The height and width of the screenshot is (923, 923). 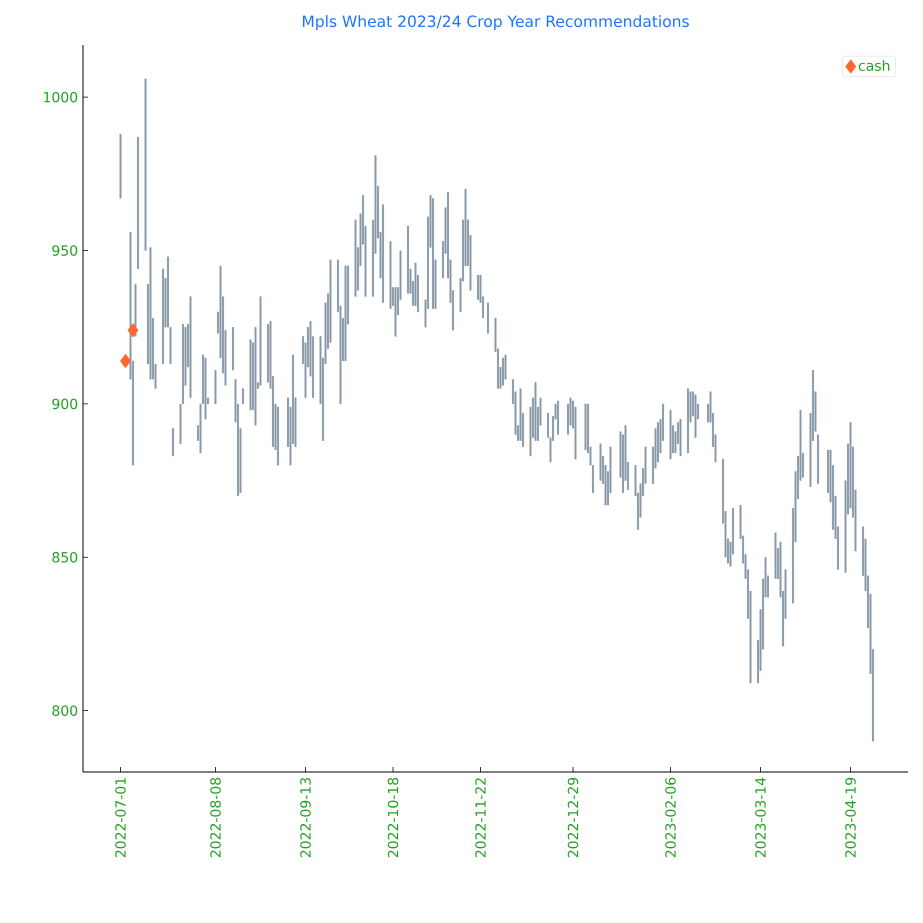 What do you see at coordinates (495, 22) in the screenshot?
I see `chart-title: Mpls Wheat 2023/24 Crop Year Recommendations` at bounding box center [495, 22].